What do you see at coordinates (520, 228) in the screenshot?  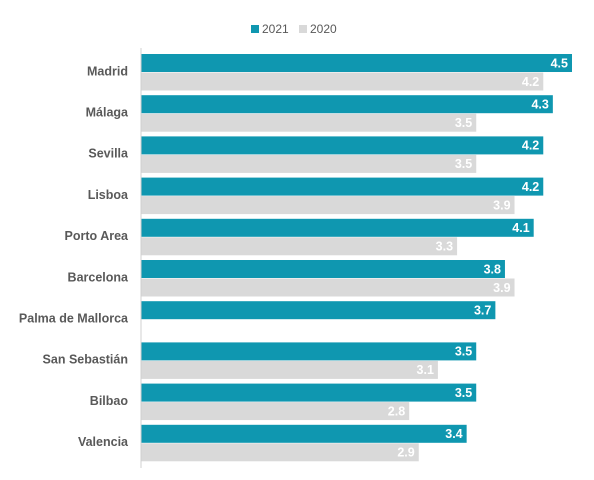 I see `value-label: 4.1` at bounding box center [520, 228].